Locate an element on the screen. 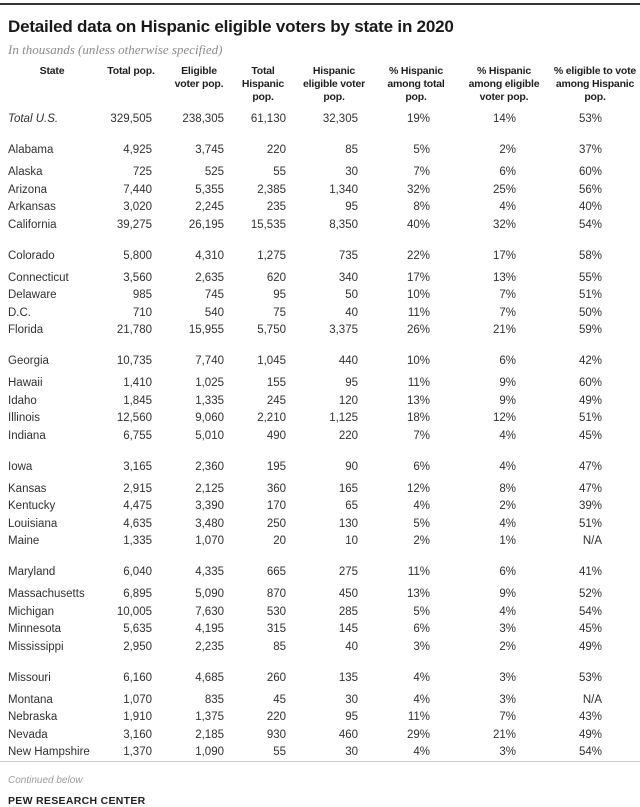 The width and height of the screenshot is (640, 807). value-cell: 12,560 is located at coordinates (134, 418).